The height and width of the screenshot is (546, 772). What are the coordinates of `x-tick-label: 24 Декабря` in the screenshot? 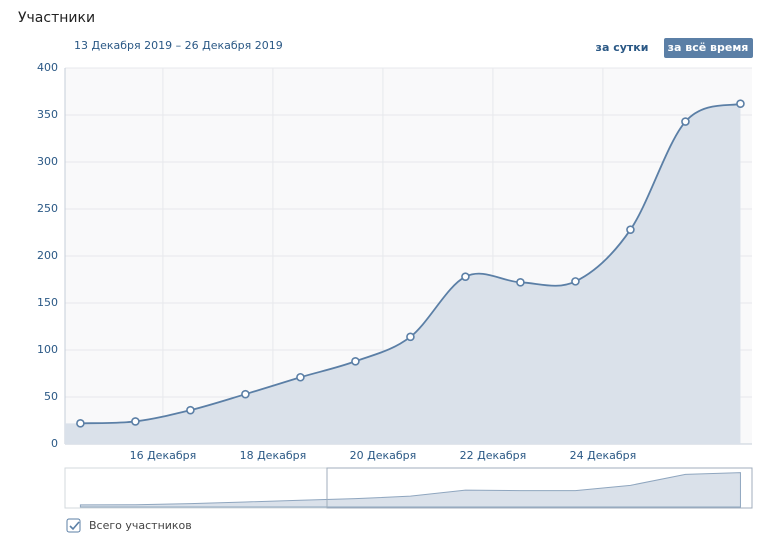 It's located at (603, 455).